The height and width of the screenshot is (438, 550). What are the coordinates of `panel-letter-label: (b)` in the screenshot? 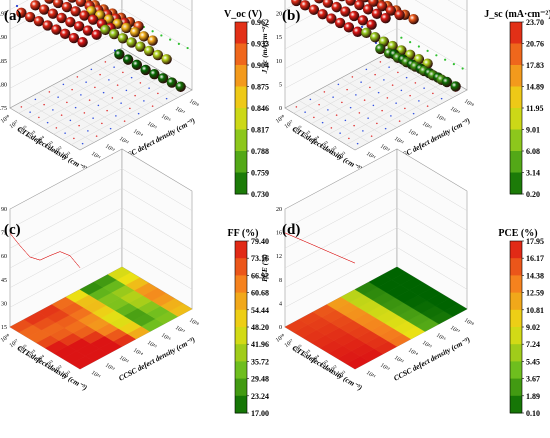 It's located at (291, 16).